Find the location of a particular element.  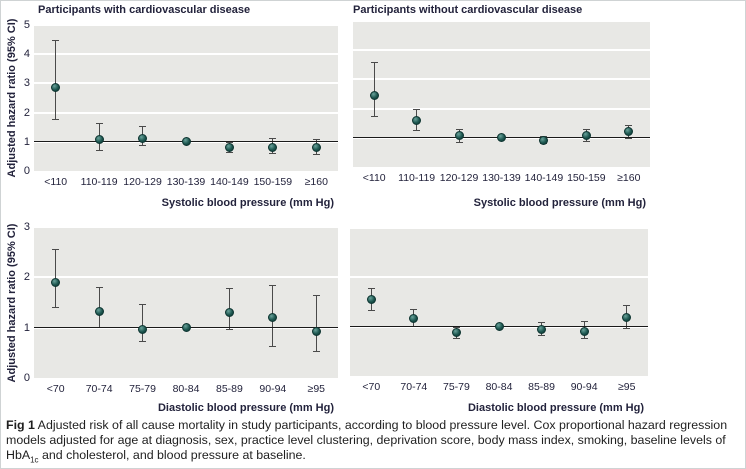

y-tick-label: 1 is located at coordinates (26, 327).